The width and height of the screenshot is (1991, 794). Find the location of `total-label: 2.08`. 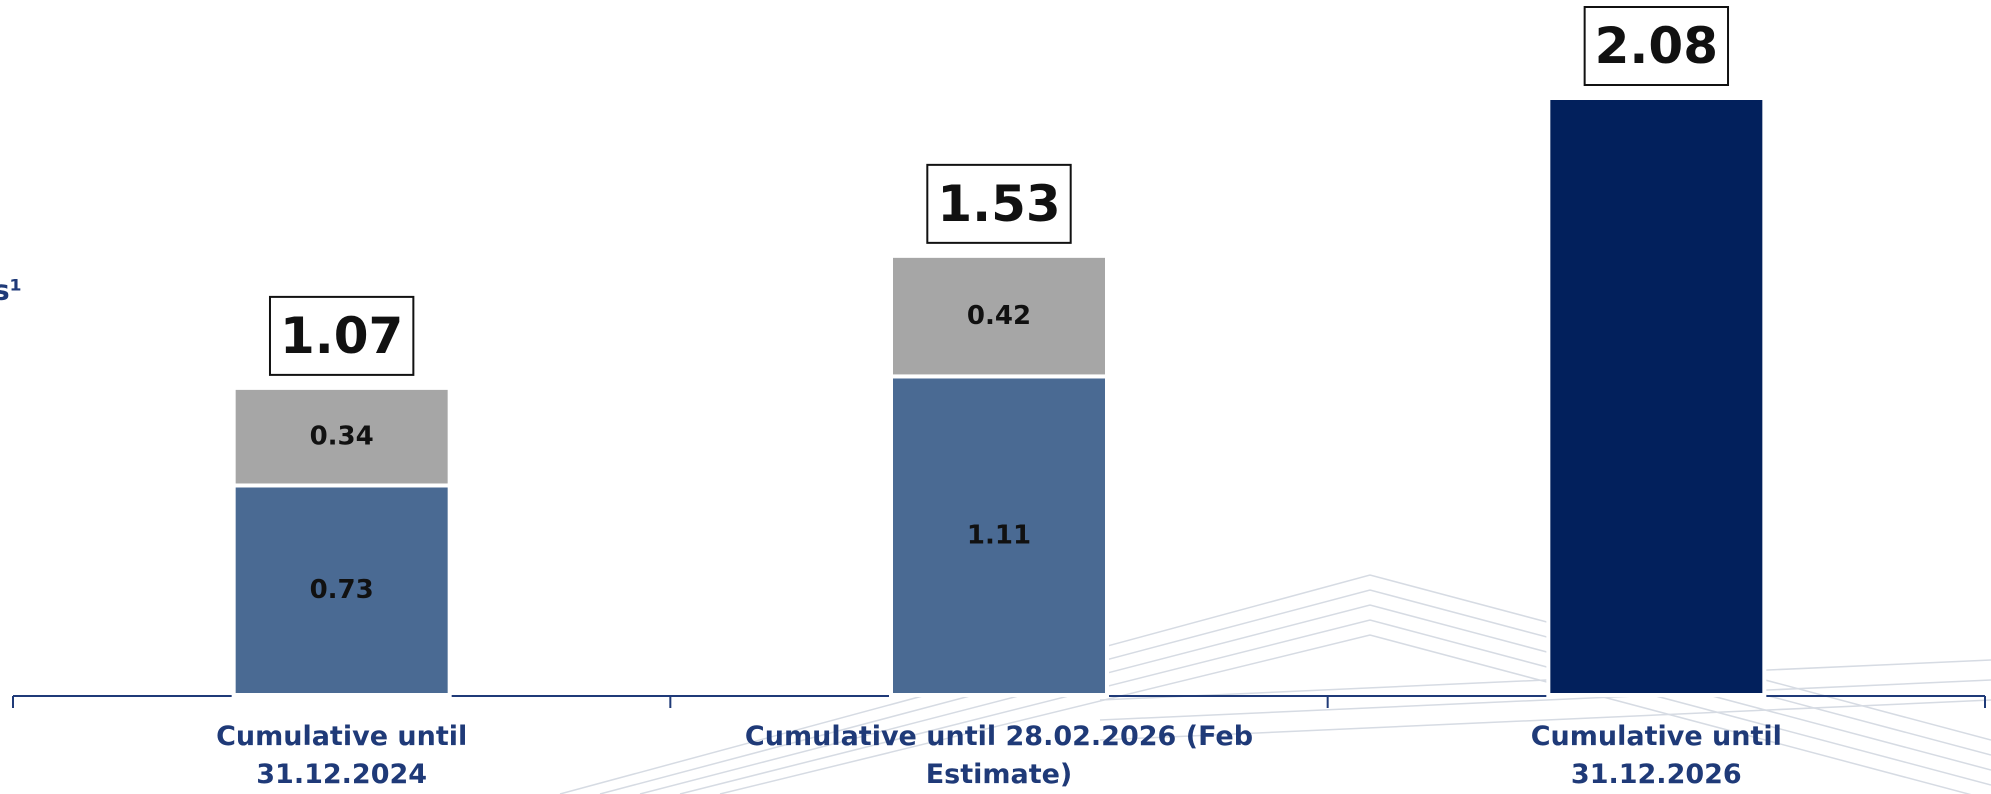

total-label: 2.08 is located at coordinates (1656, 46).